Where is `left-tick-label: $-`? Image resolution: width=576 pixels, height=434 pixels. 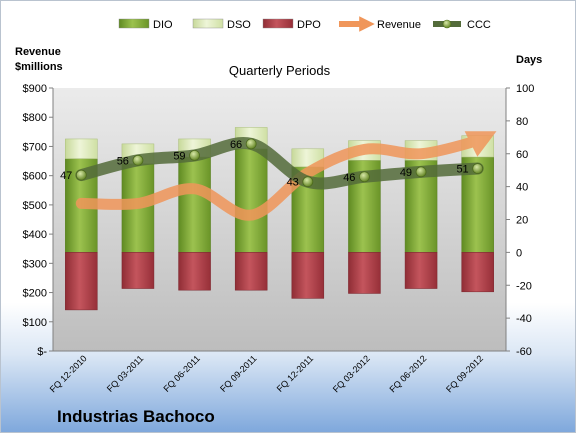 left-tick-label: $- is located at coordinates (42, 352).